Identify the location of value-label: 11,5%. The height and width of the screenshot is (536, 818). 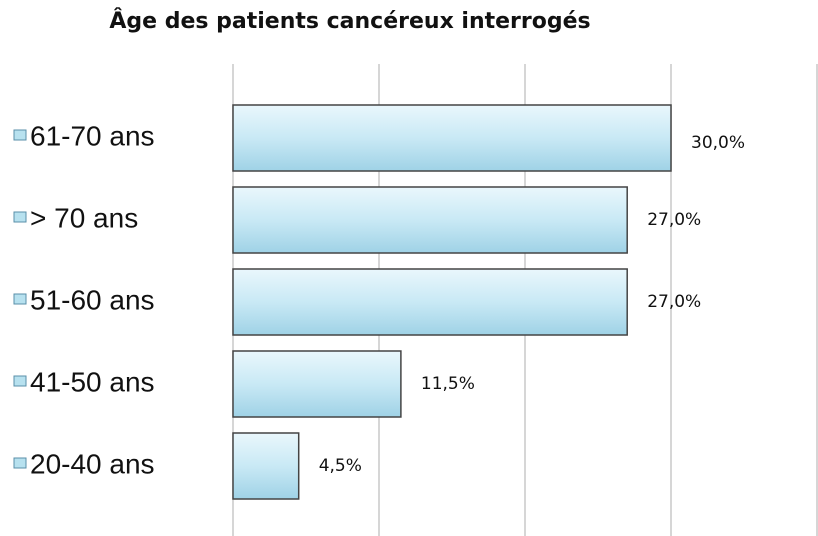
(448, 384).